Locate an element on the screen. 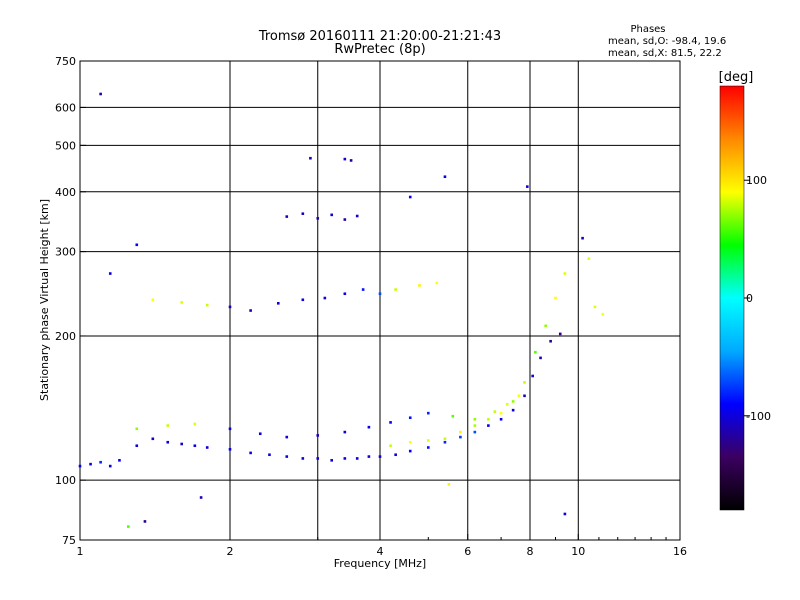 This screenshot has width=800, height=600. phase-stats-heading: Phases is located at coordinates (647, 29).